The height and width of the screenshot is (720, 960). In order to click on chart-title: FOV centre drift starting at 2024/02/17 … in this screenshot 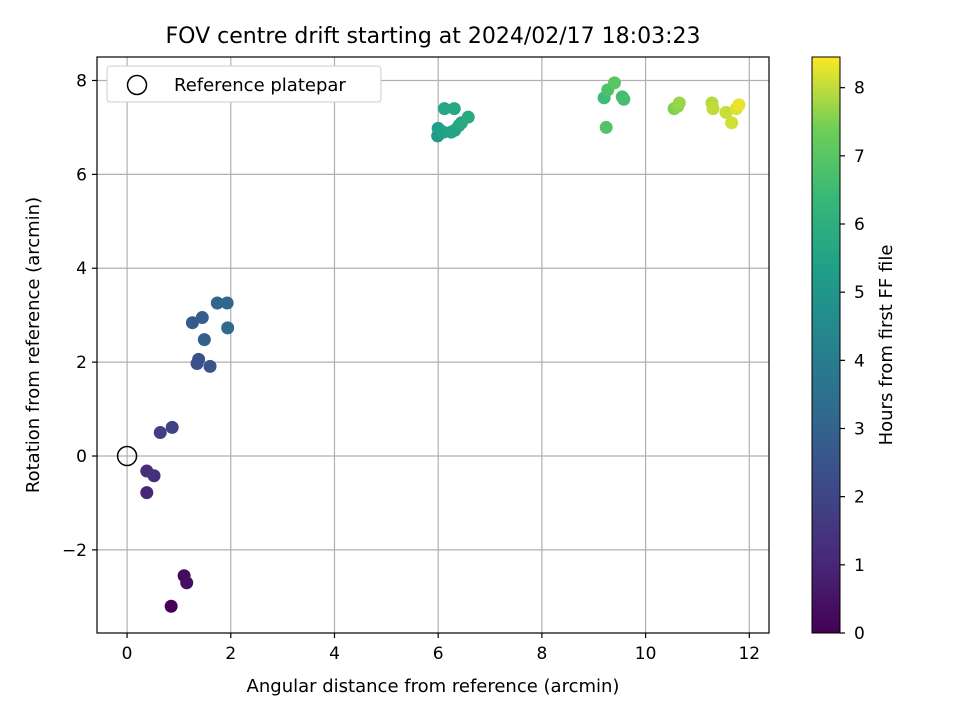, I will do `click(433, 36)`.